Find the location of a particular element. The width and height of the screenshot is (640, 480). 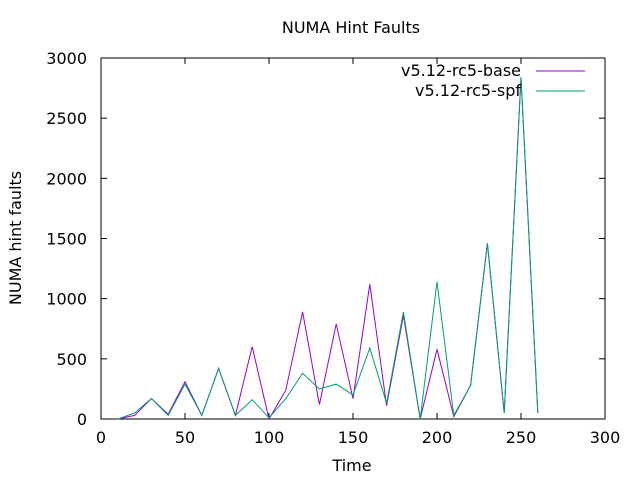

y-tick-label: 3000 is located at coordinates (66, 58).